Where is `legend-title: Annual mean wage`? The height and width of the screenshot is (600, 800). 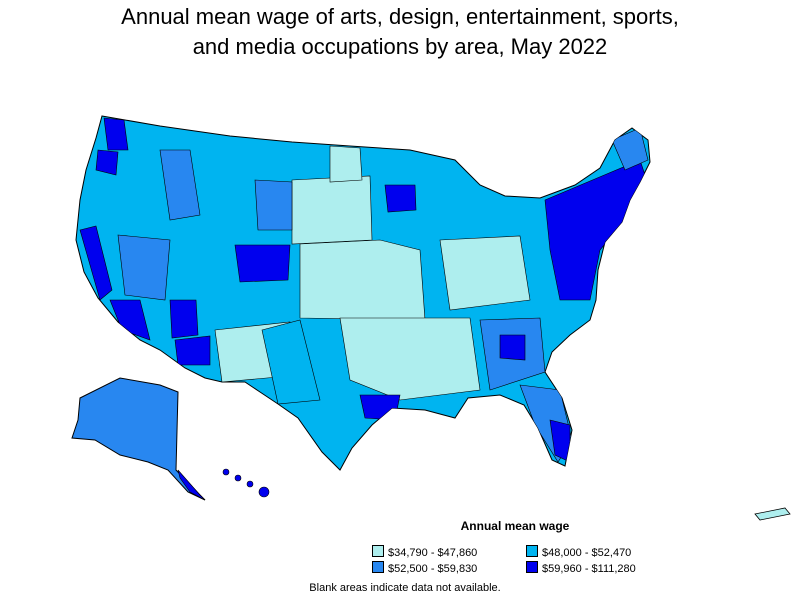
legend-title: Annual mean wage is located at coordinates (515, 526).